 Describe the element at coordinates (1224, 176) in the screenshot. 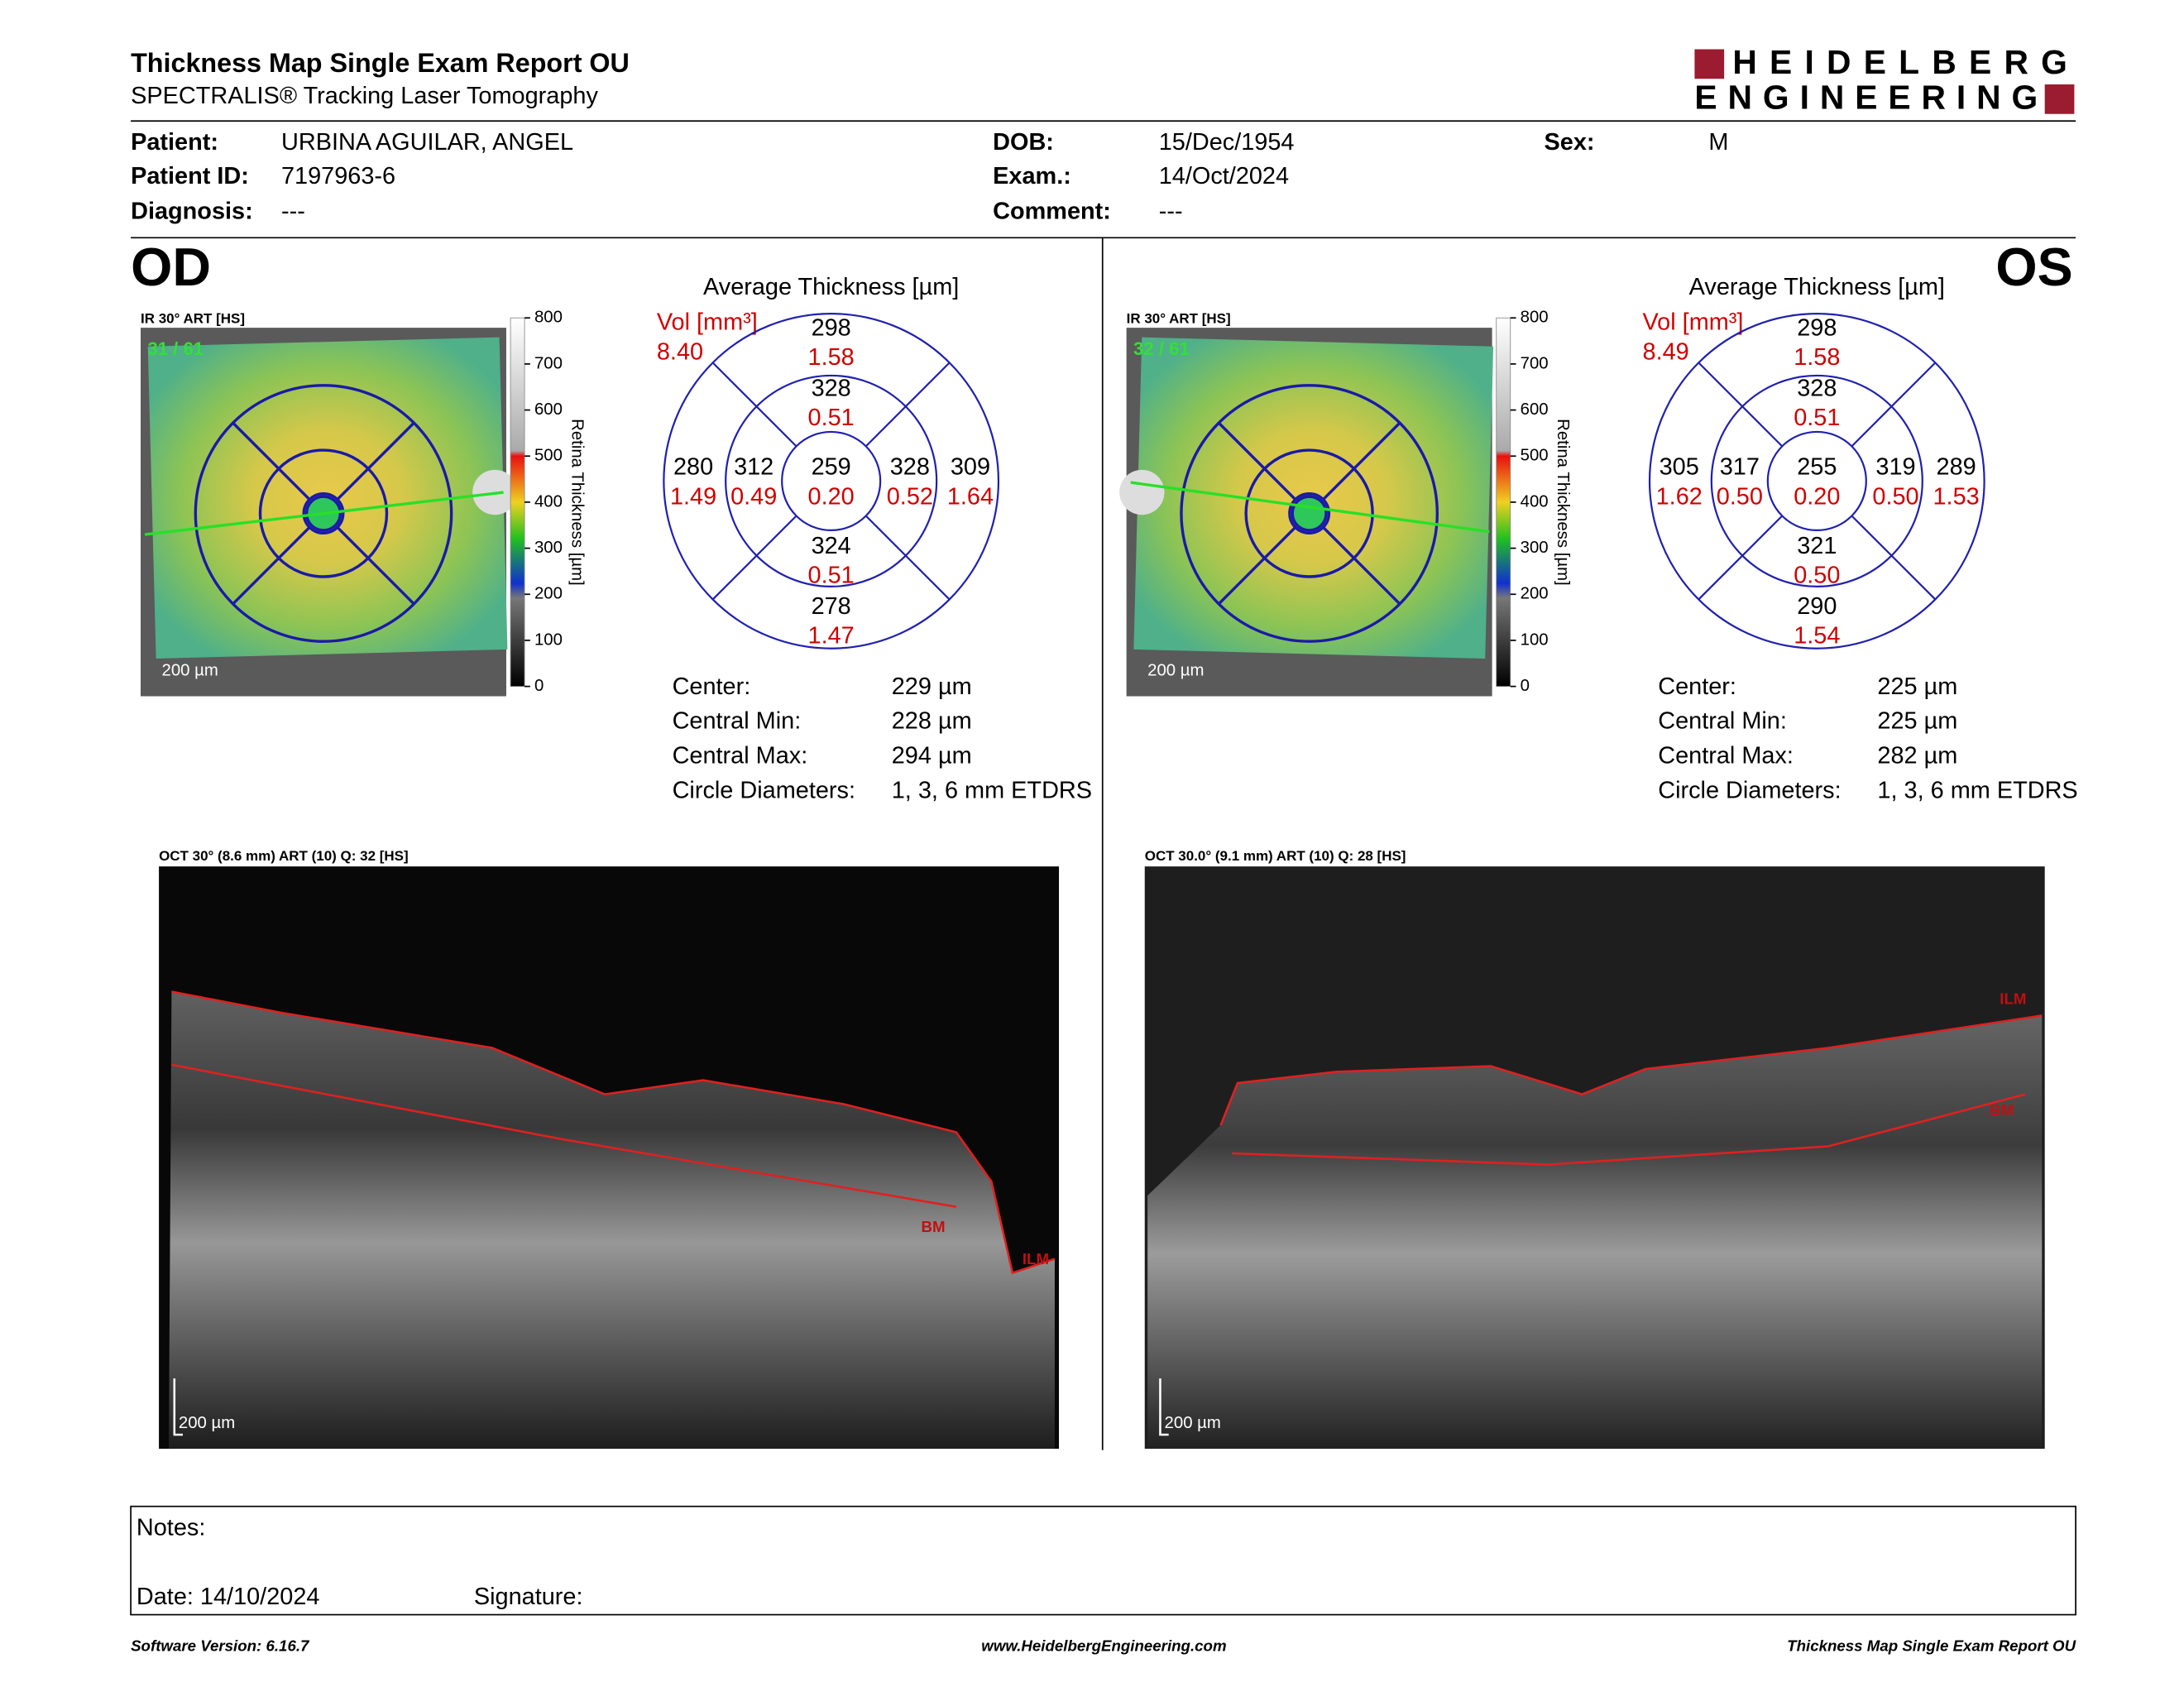

I see `field-value: 14/Oct/2024` at that location.